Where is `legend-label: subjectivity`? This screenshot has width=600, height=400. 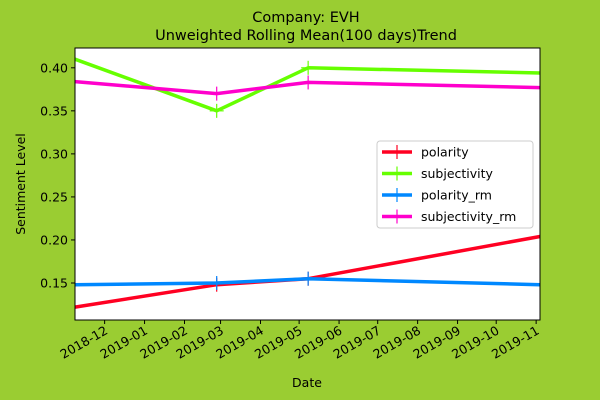
legend-label: subjectivity is located at coordinates (457, 173).